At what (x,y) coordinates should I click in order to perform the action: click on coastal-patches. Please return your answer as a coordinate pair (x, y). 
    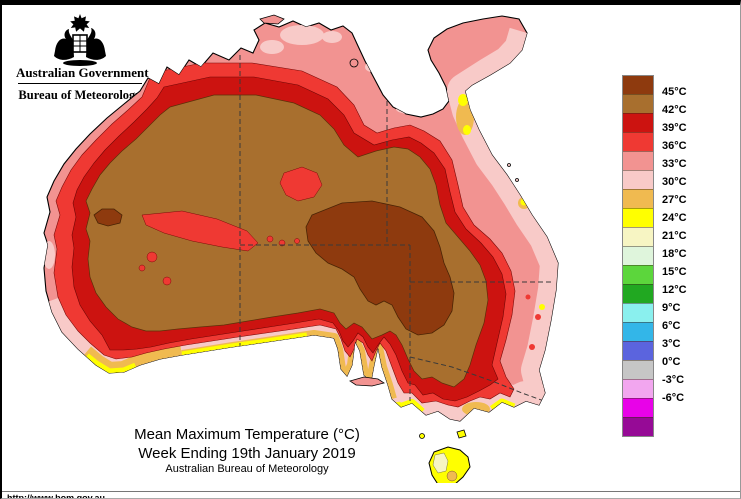
    Looking at the image, I should click on (469, 256).